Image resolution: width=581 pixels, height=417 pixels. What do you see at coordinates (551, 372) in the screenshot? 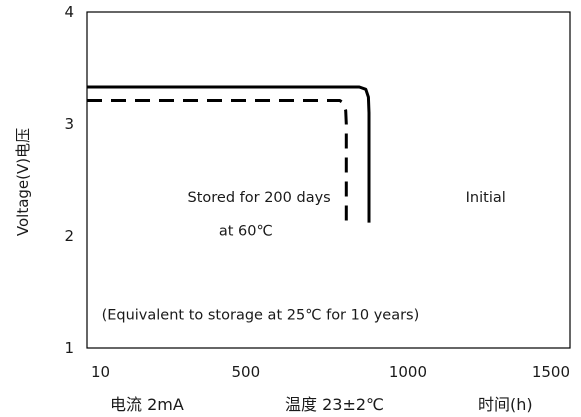
I see `x-tick-label: 1500` at bounding box center [551, 372].